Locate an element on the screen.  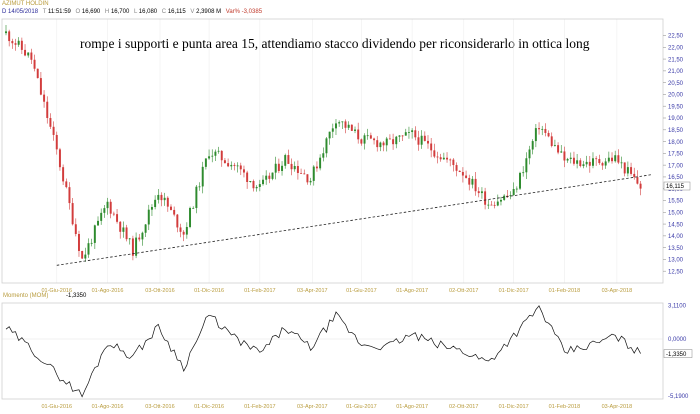
price-tick-label: 14,50 is located at coordinates (676, 225).